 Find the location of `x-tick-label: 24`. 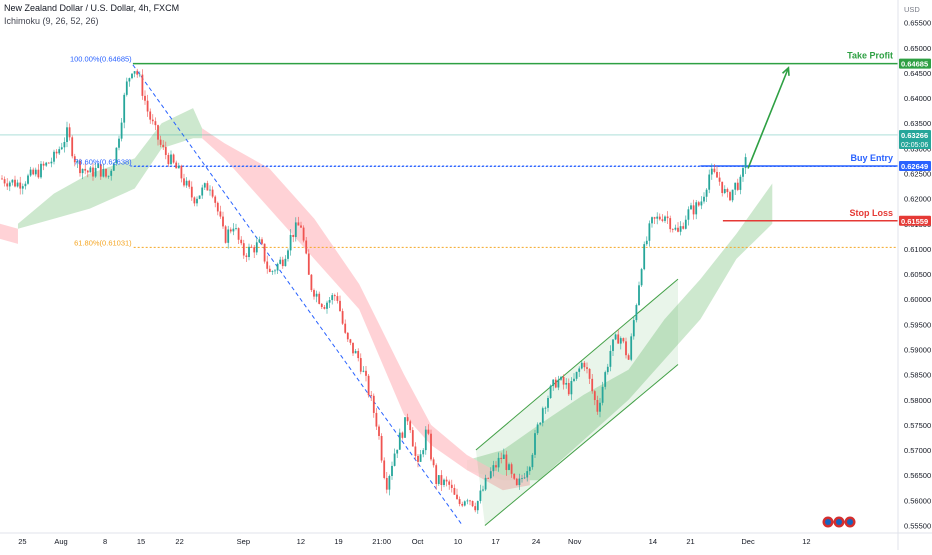

x-tick-label: 24 is located at coordinates (536, 541).